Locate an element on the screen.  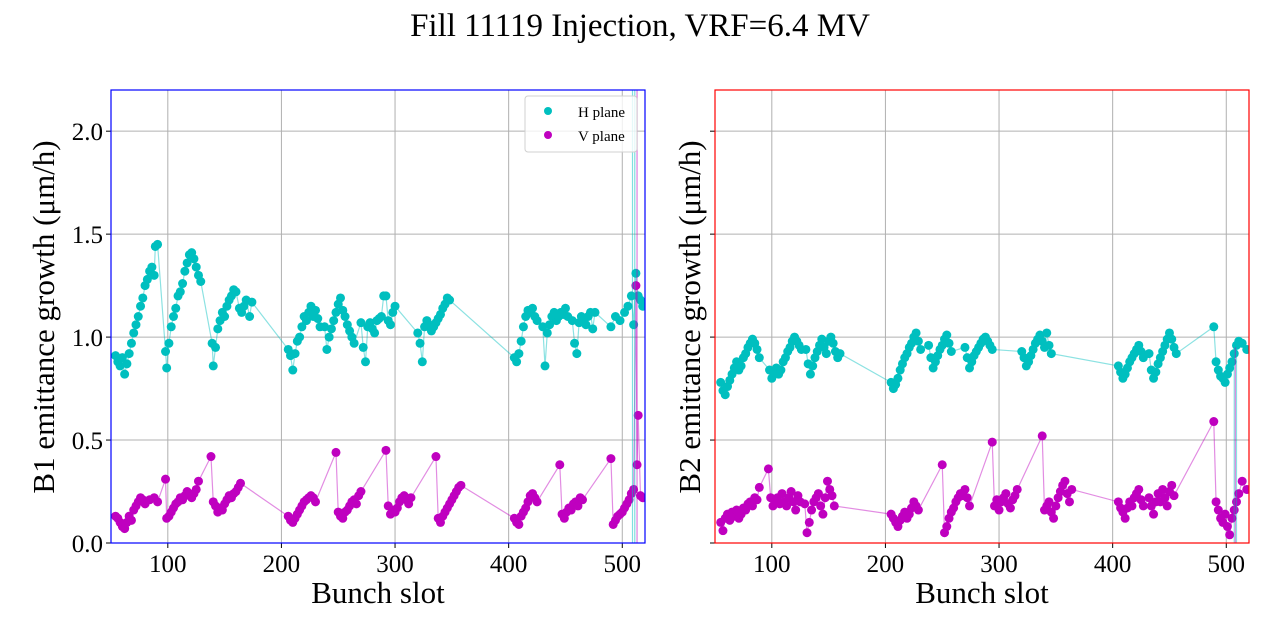
x-tick-label: 100 is located at coordinates (772, 564).